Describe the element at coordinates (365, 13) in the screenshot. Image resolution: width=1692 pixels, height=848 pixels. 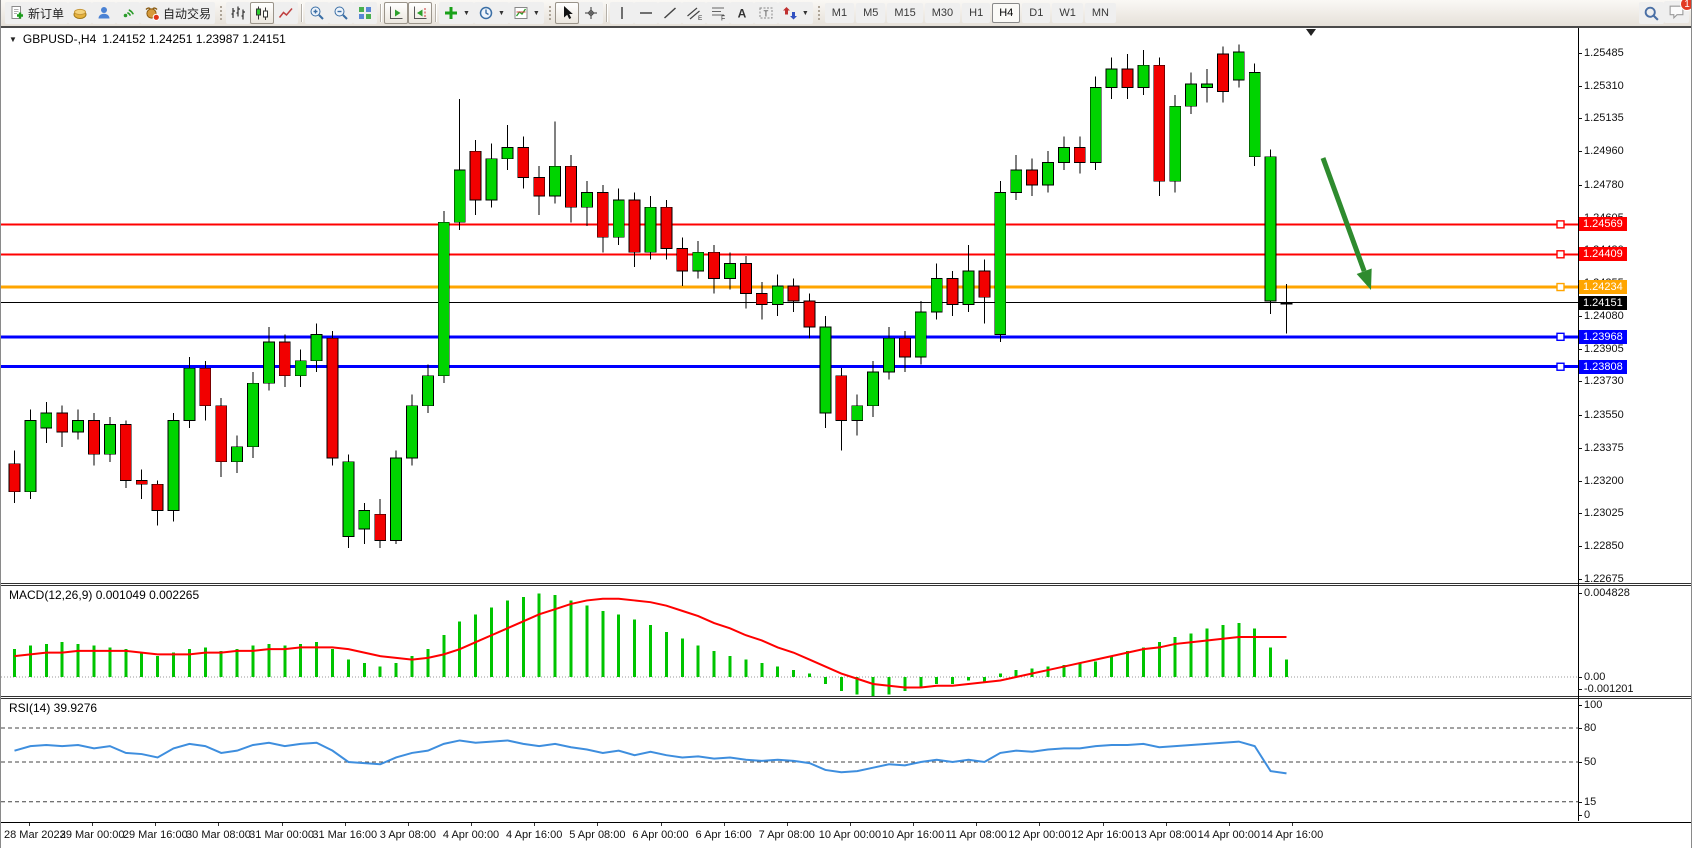
I see `tile-windows-button` at that location.